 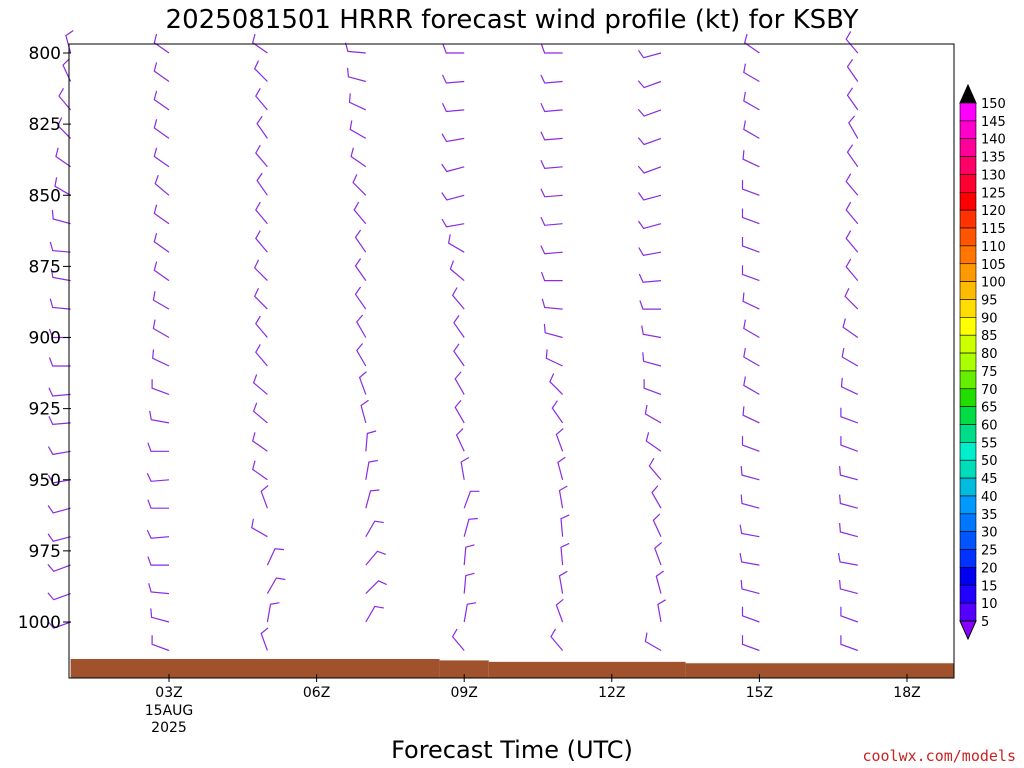 What do you see at coordinates (255, 668) in the screenshot?
I see `ground-segment` at bounding box center [255, 668].